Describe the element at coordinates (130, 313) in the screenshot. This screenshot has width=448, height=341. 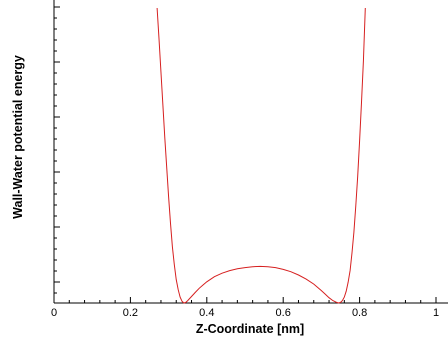
I see `x-tick-label: 0.2` at that location.